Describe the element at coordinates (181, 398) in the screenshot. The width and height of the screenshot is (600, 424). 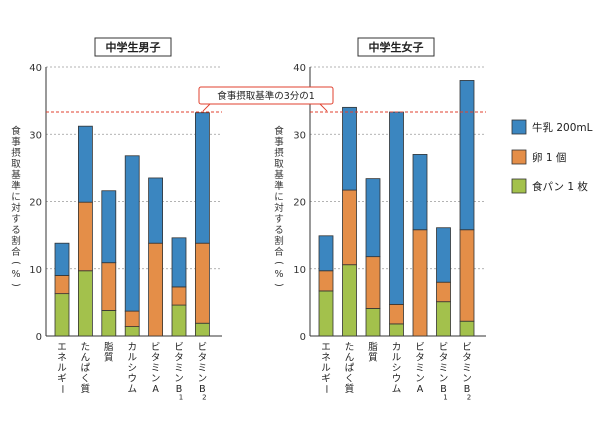
I see `x-tick-char: 1` at that location.